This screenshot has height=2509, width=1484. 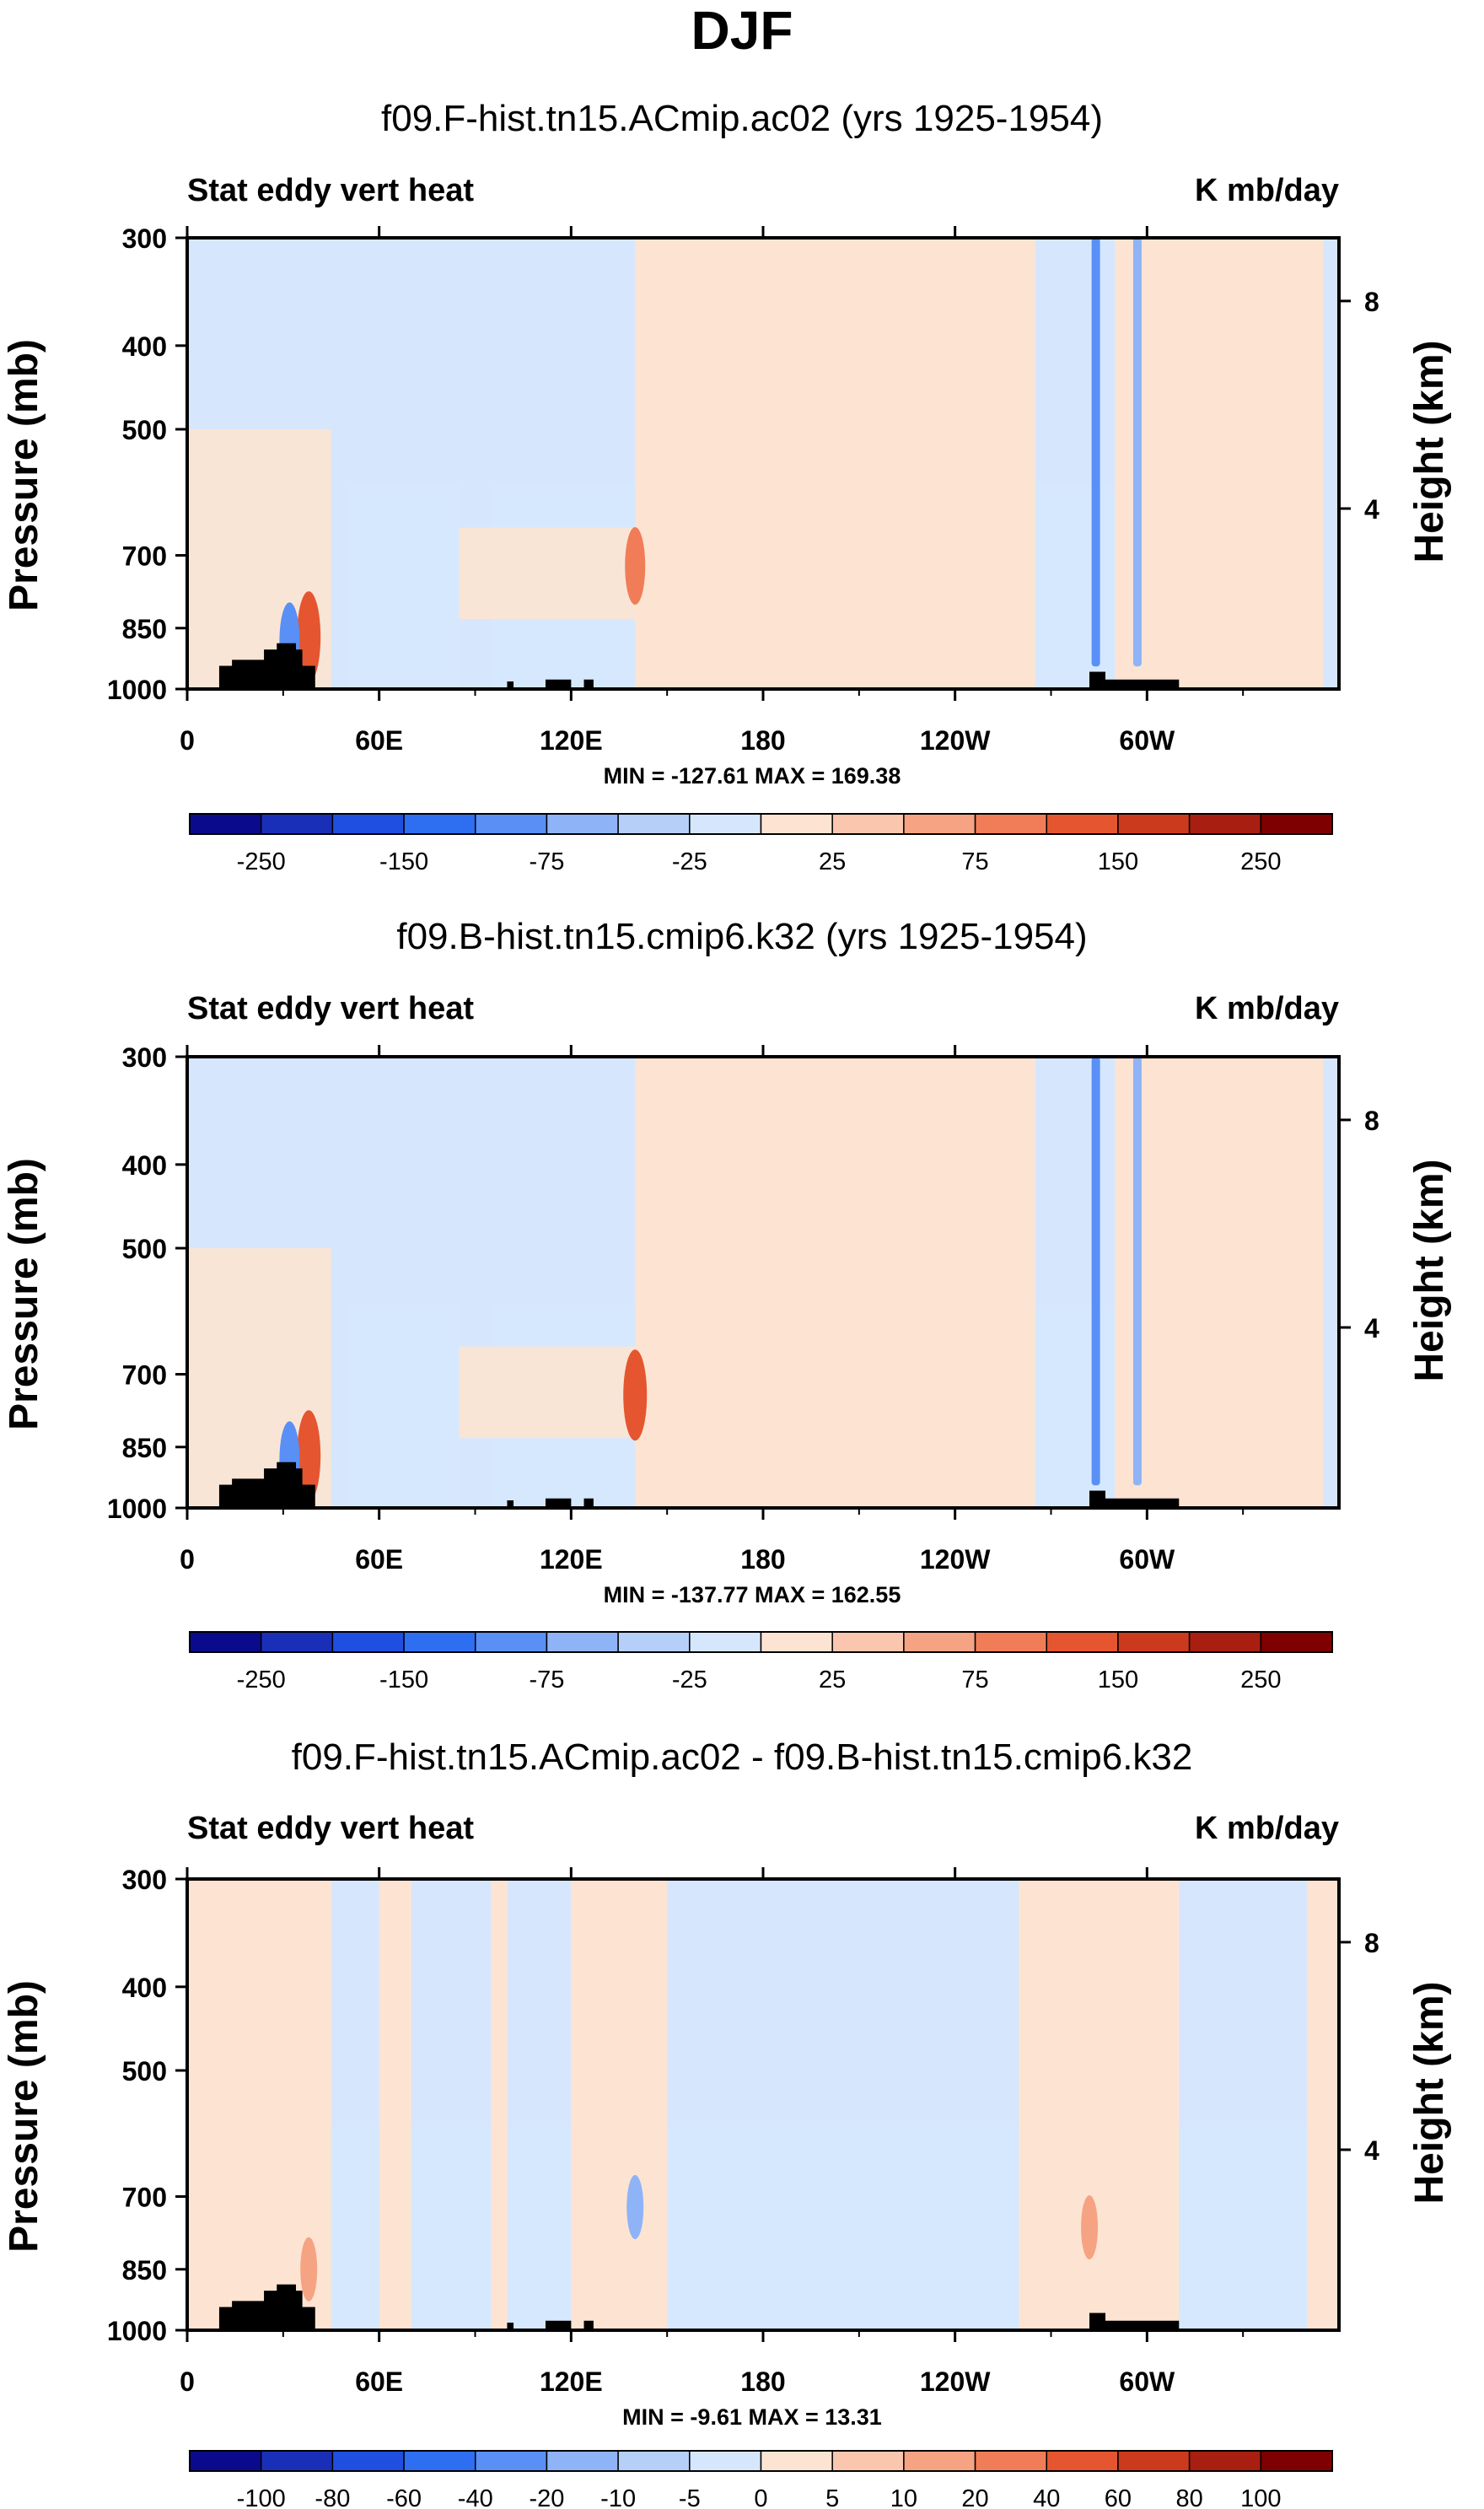 What do you see at coordinates (752, 1594) in the screenshot?
I see `min-max-stats: MIN = -137.77 MAX = 162.55` at bounding box center [752, 1594].